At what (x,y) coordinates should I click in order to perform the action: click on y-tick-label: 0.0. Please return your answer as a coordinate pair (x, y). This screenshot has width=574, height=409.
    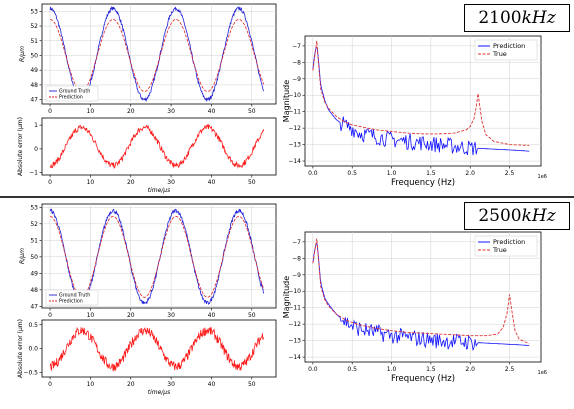
    Looking at the image, I should click on (33, 349).